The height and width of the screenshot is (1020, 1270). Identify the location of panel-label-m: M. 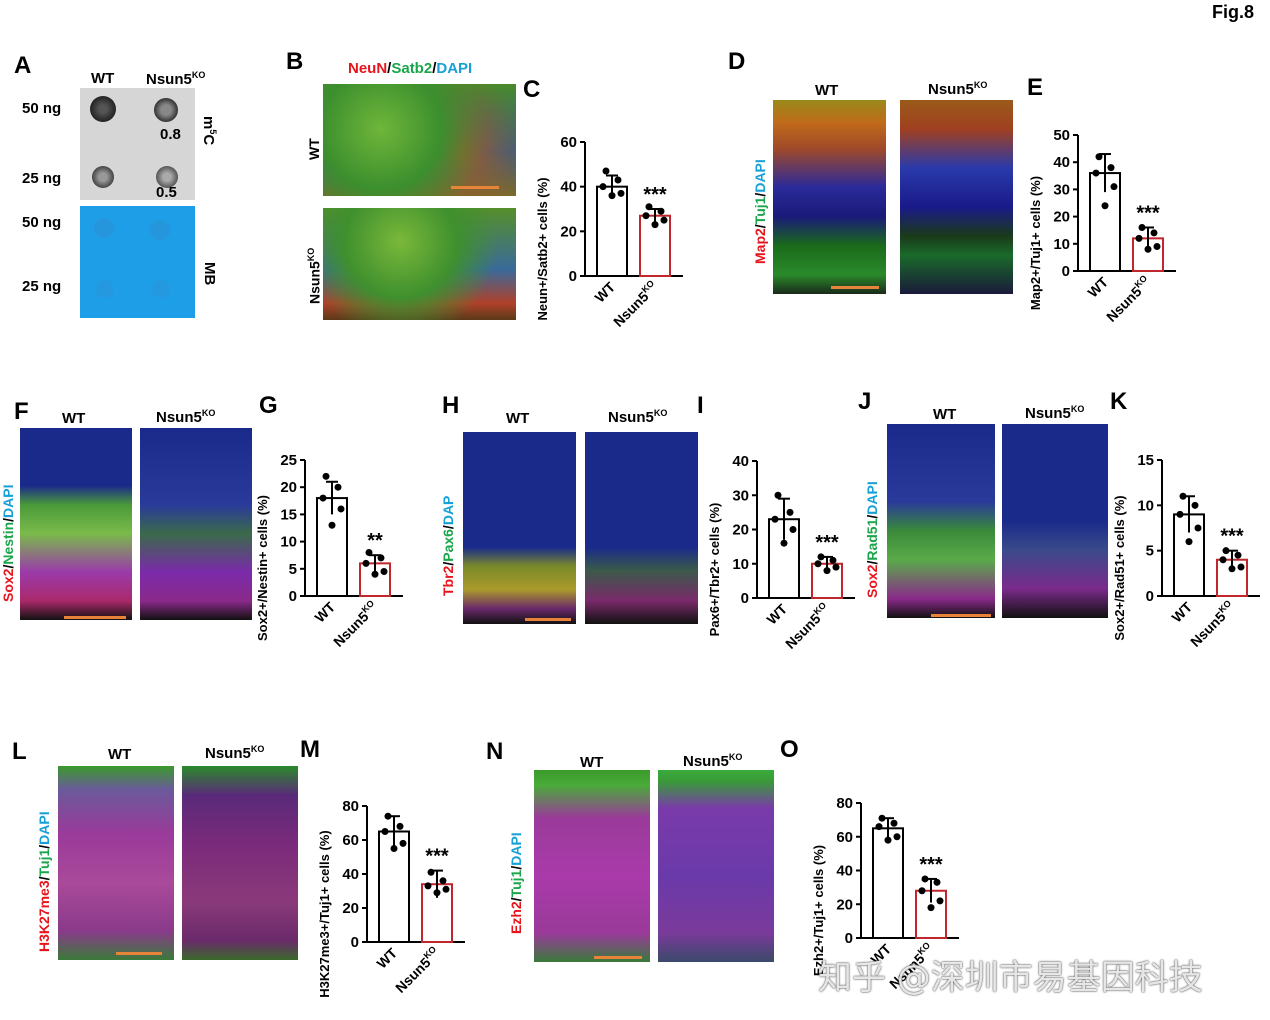
(310, 749).